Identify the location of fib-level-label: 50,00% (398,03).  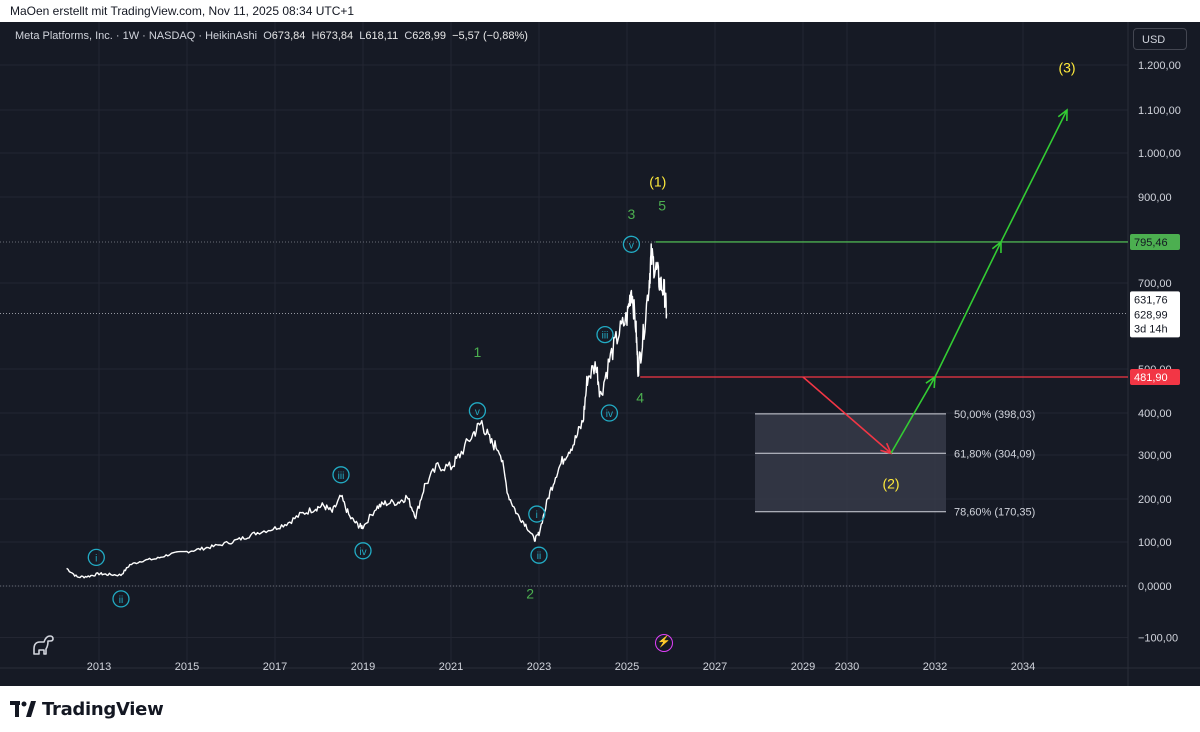
(994, 415).